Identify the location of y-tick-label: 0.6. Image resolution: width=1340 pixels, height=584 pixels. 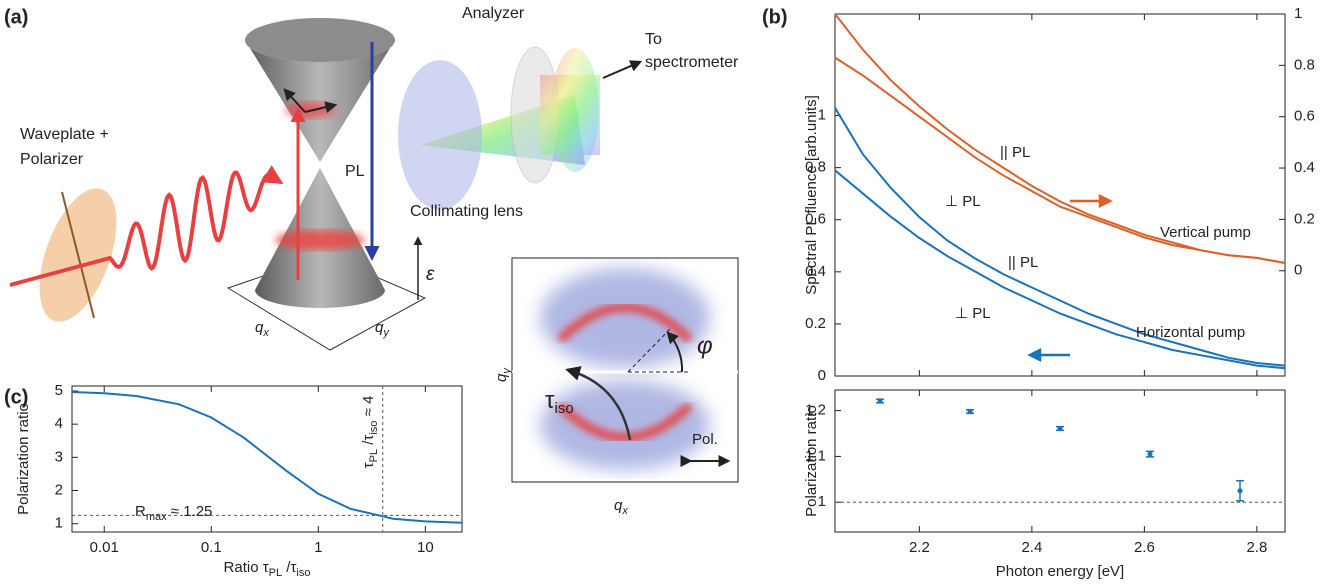
(815, 219).